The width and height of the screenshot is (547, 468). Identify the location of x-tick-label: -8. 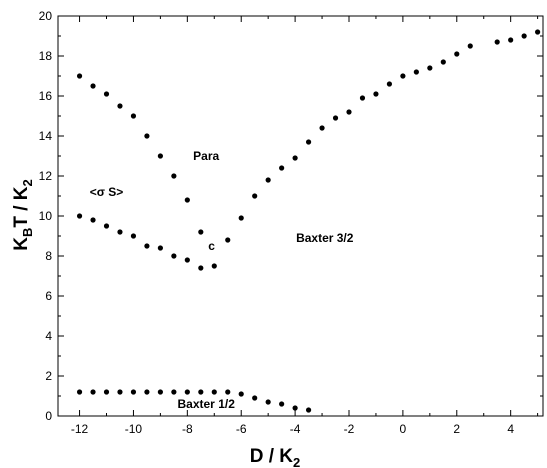
(187, 429).